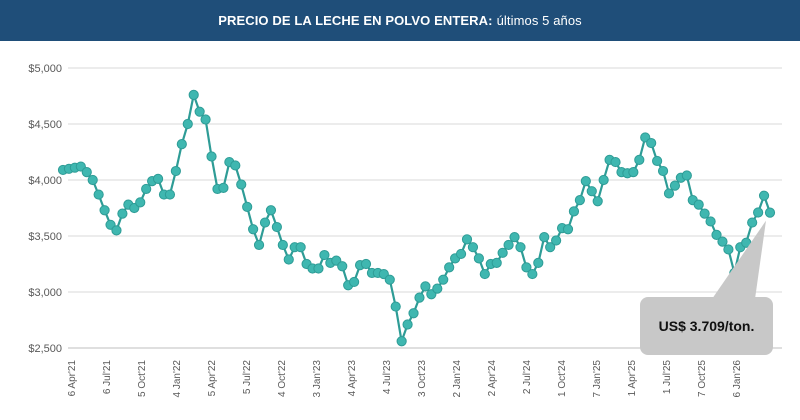 This screenshot has height=420, width=800. Describe the element at coordinates (702, 378) in the screenshot. I see `x-tick-label: 7 Oct'25` at that location.